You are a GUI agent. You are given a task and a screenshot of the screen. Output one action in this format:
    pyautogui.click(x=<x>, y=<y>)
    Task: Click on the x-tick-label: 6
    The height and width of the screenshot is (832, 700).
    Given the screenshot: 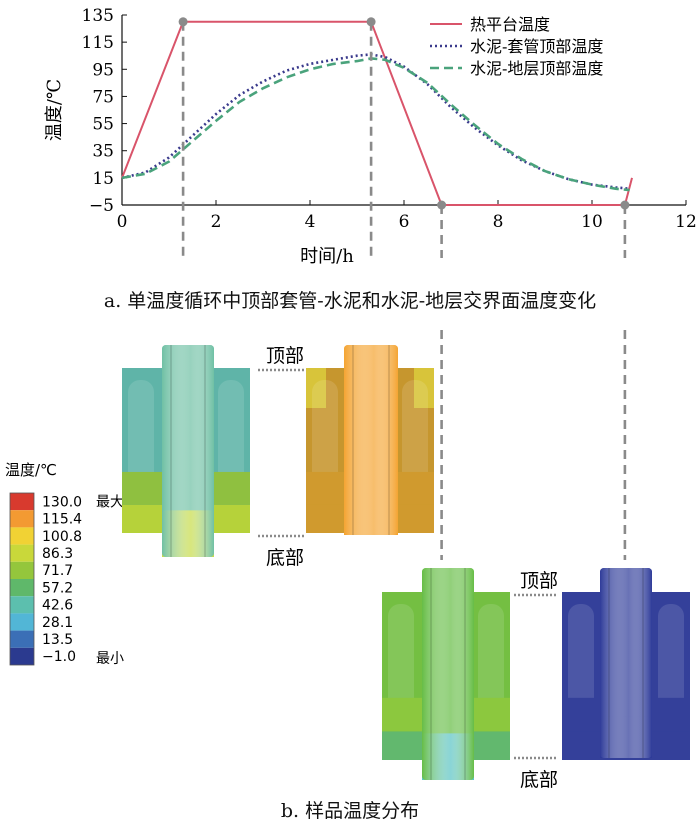 What is the action you would take?
    pyautogui.click(x=404, y=222)
    